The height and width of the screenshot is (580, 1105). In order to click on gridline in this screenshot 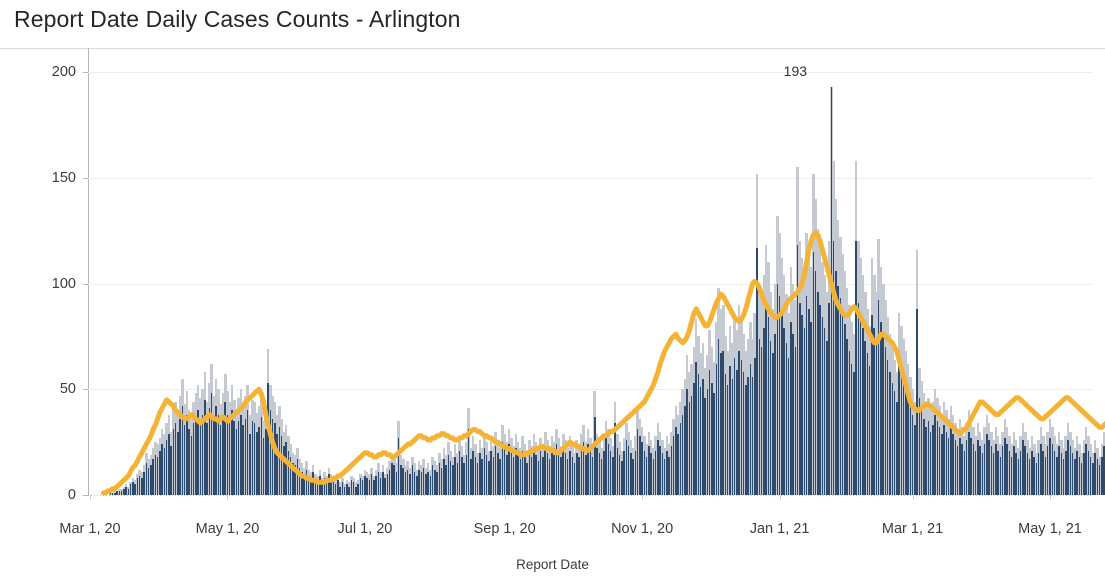, I will do `click(590, 284)`.